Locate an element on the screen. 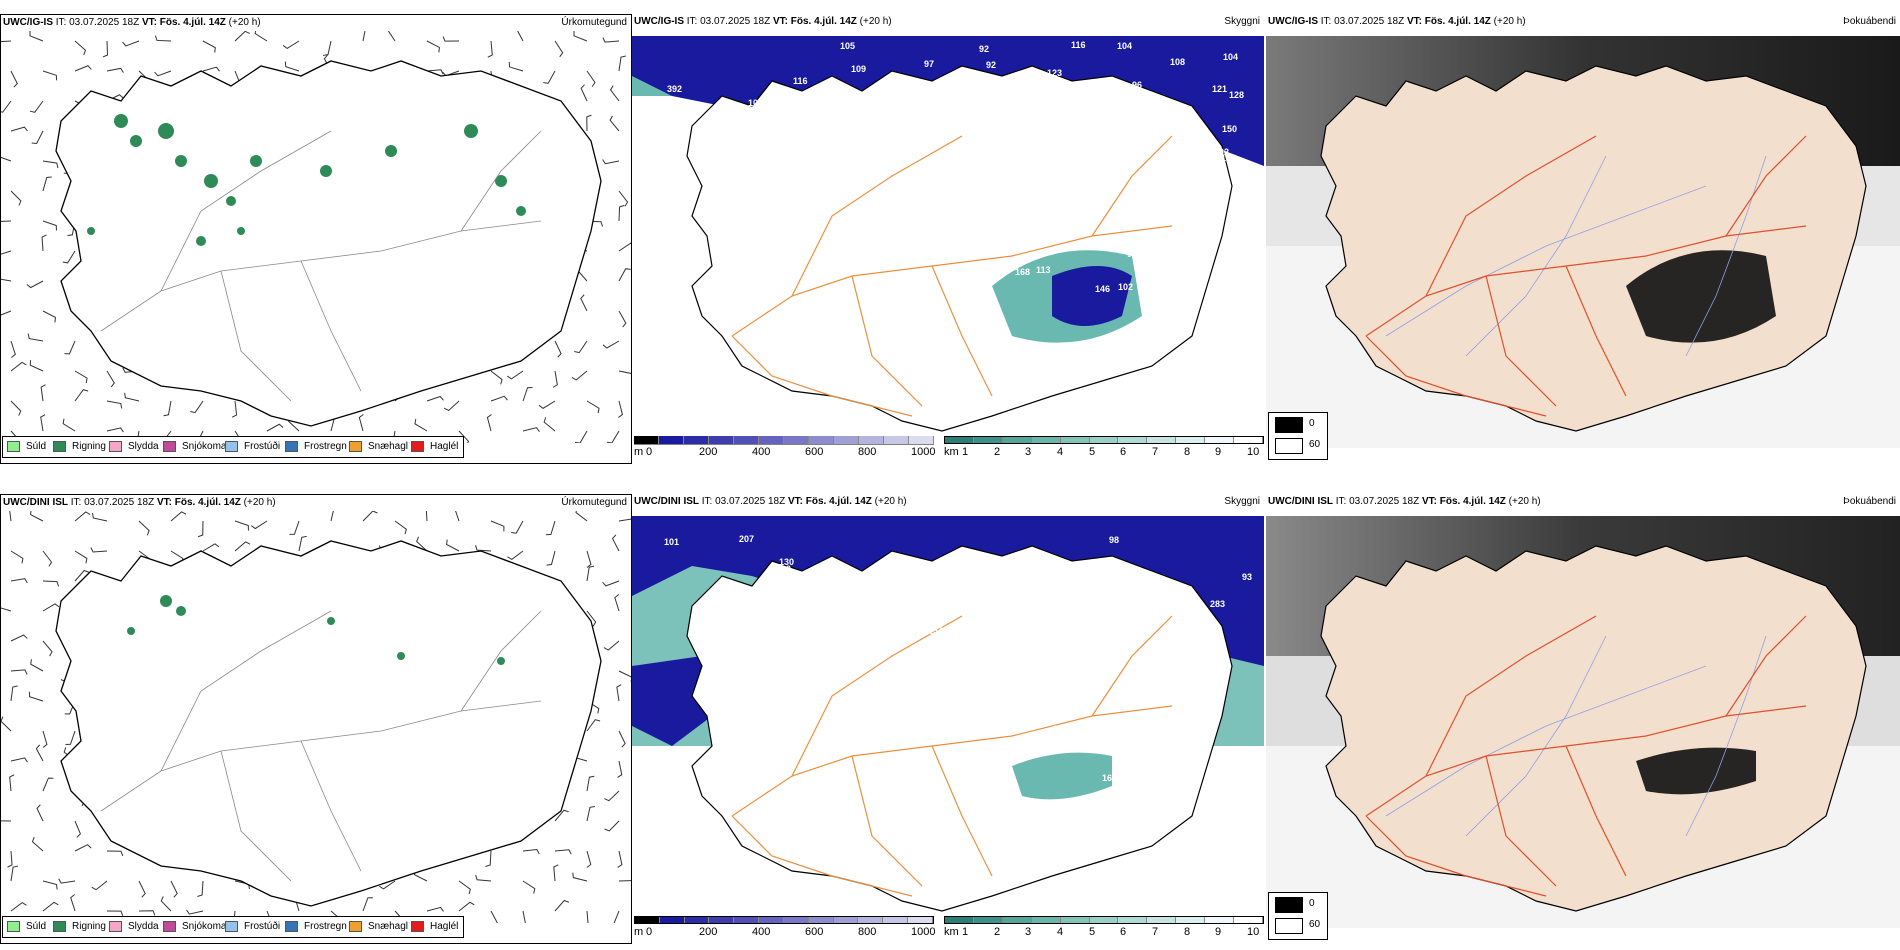  colorbar-tick: 8 is located at coordinates (1187, 452).